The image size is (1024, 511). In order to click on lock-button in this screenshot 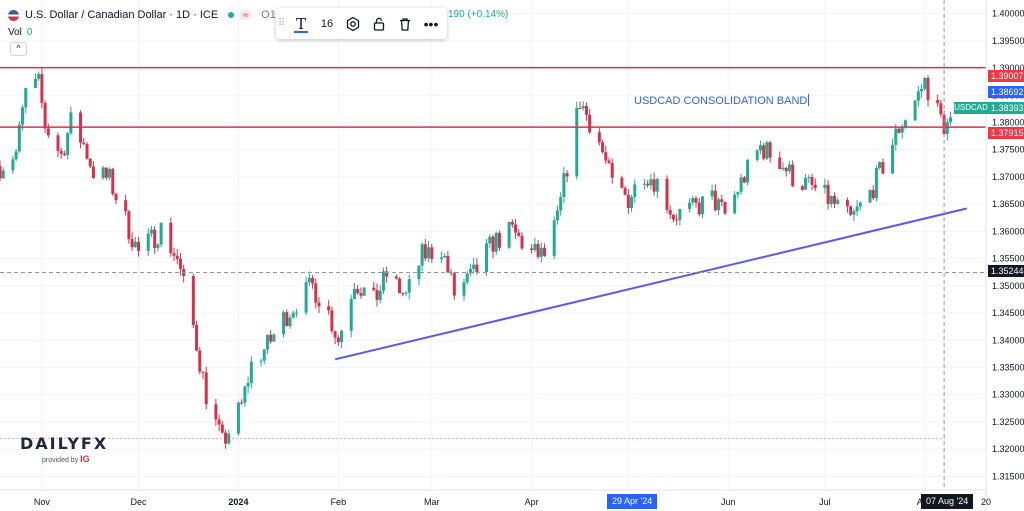, I will do `click(379, 23)`.